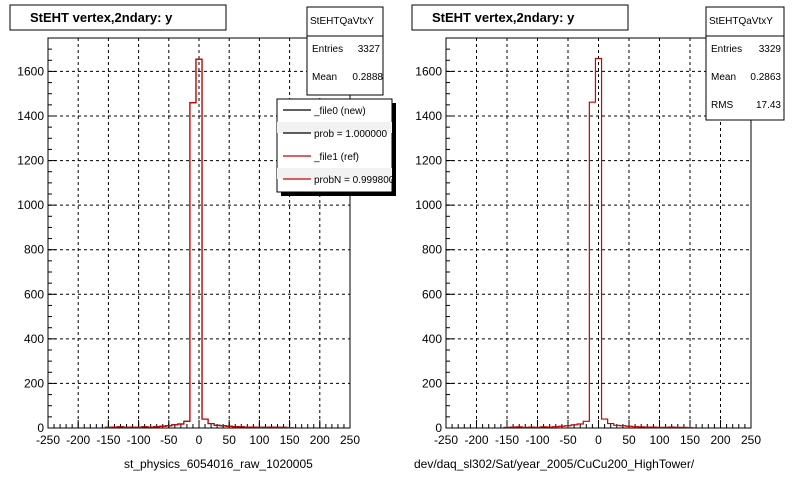 This screenshot has width=800, height=480. What do you see at coordinates (34, 339) in the screenshot?
I see `left-y-tick-label: 400` at bounding box center [34, 339].